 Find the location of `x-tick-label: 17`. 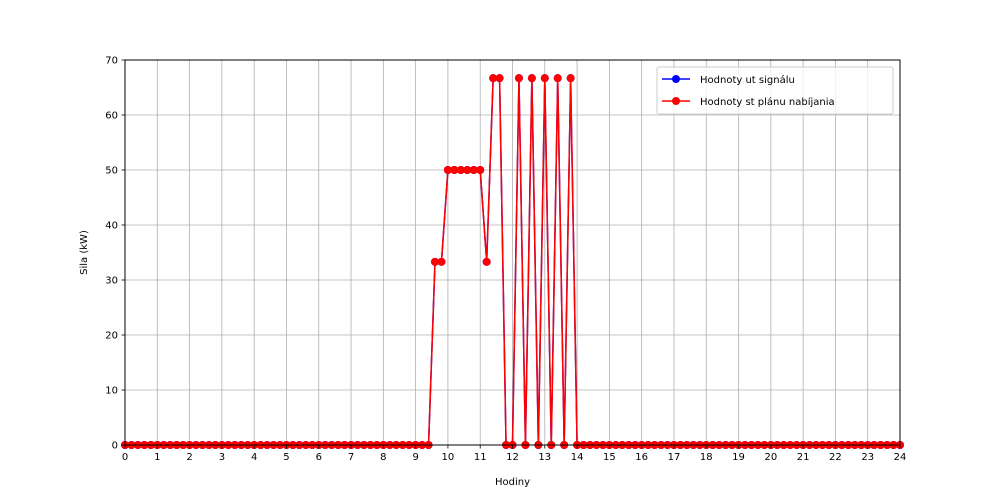

x-tick-label: 17 is located at coordinates (674, 457).